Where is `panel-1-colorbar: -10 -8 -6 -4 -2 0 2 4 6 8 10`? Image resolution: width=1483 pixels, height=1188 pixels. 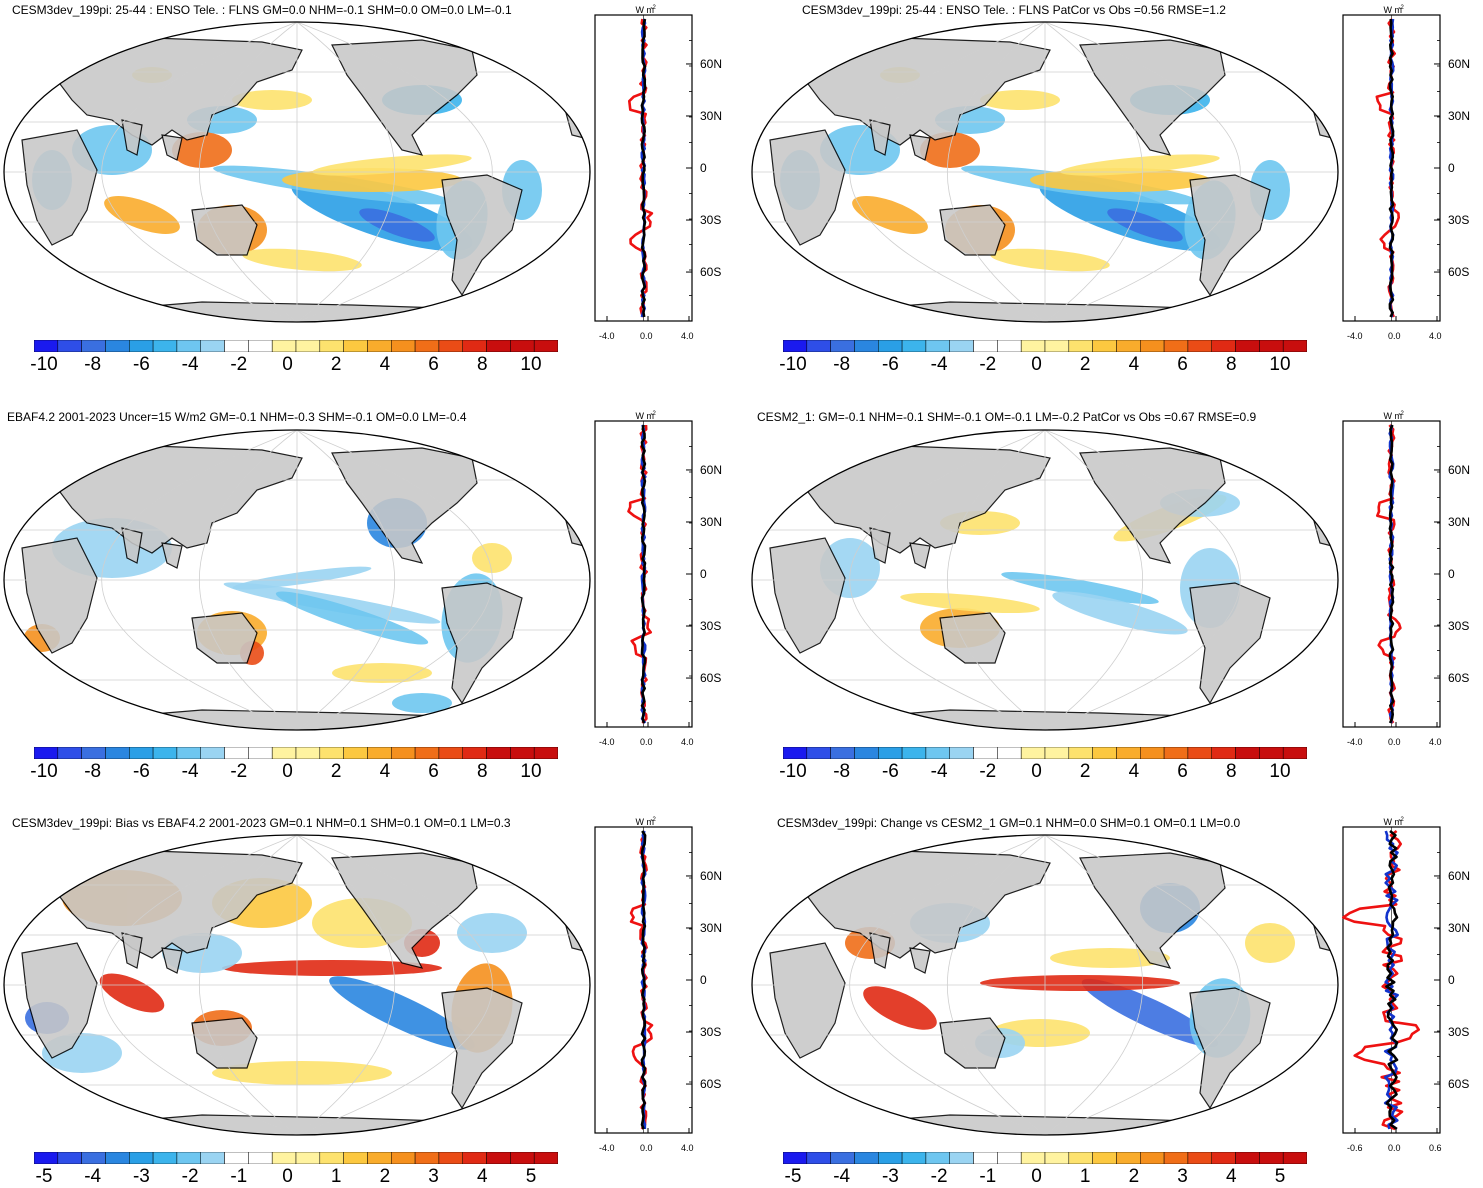 panel-1-colorbar: -10 -8 -6 -4 -2 0 2 4 6 8 10 is located at coordinates (294, 360).